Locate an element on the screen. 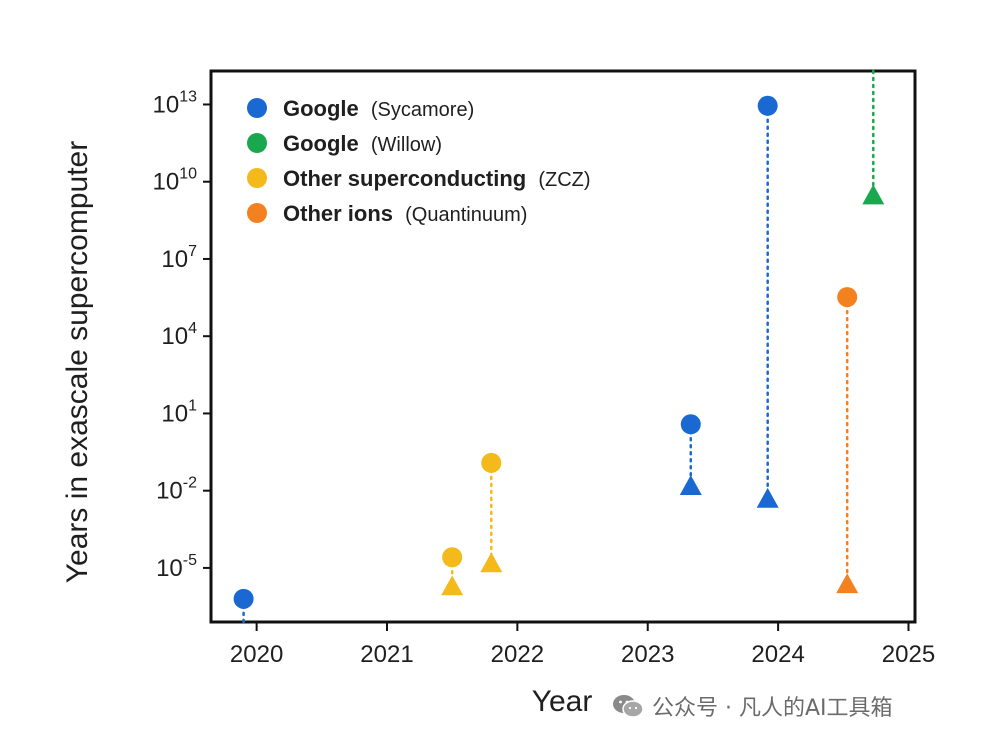 This screenshot has width=1000, height=750. y-tick-label: 10¹⁰ is located at coordinates (175, 181).